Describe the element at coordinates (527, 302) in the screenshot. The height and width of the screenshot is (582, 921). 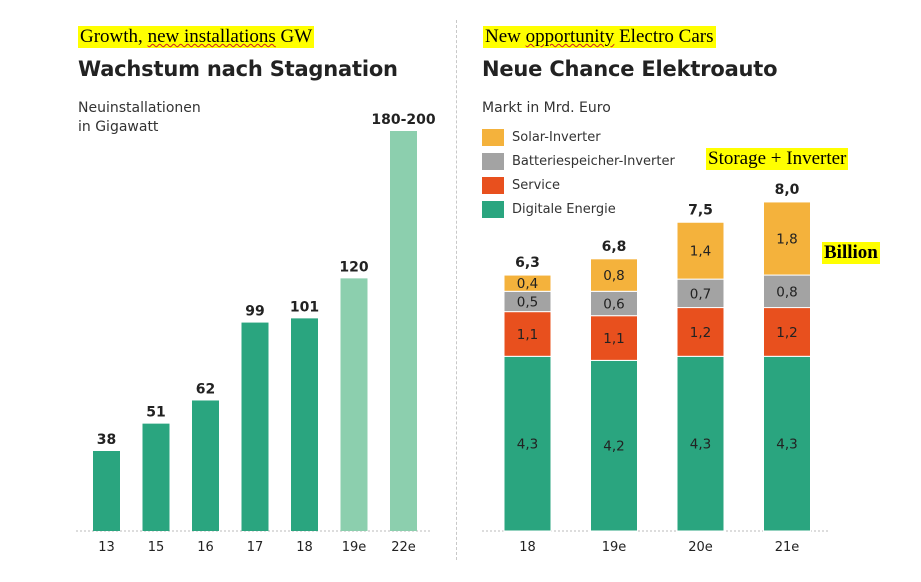
I see `right-segment-value-label: 0,5` at that location.